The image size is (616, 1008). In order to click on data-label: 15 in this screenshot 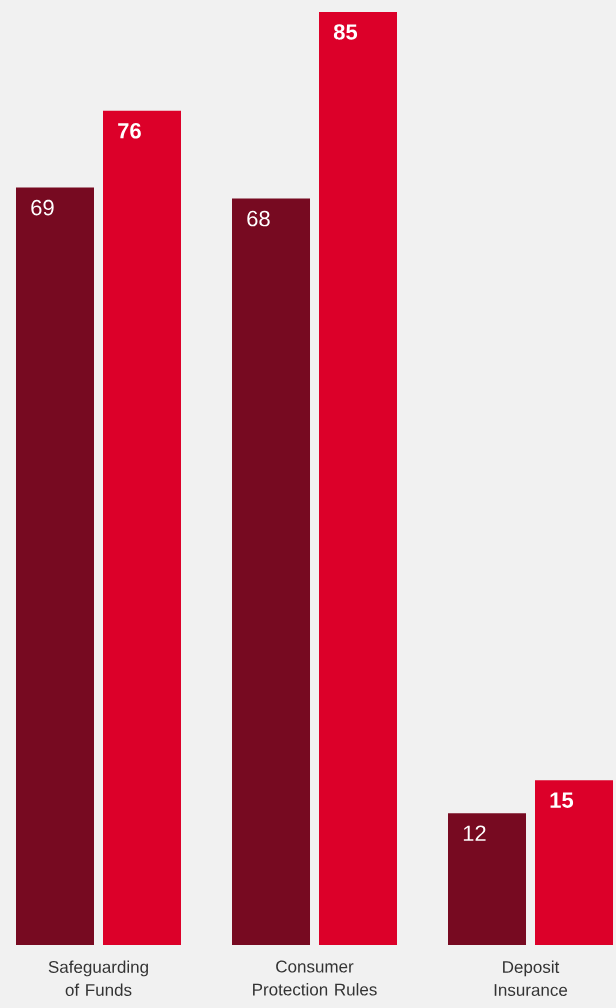, I will do `click(562, 800)`.